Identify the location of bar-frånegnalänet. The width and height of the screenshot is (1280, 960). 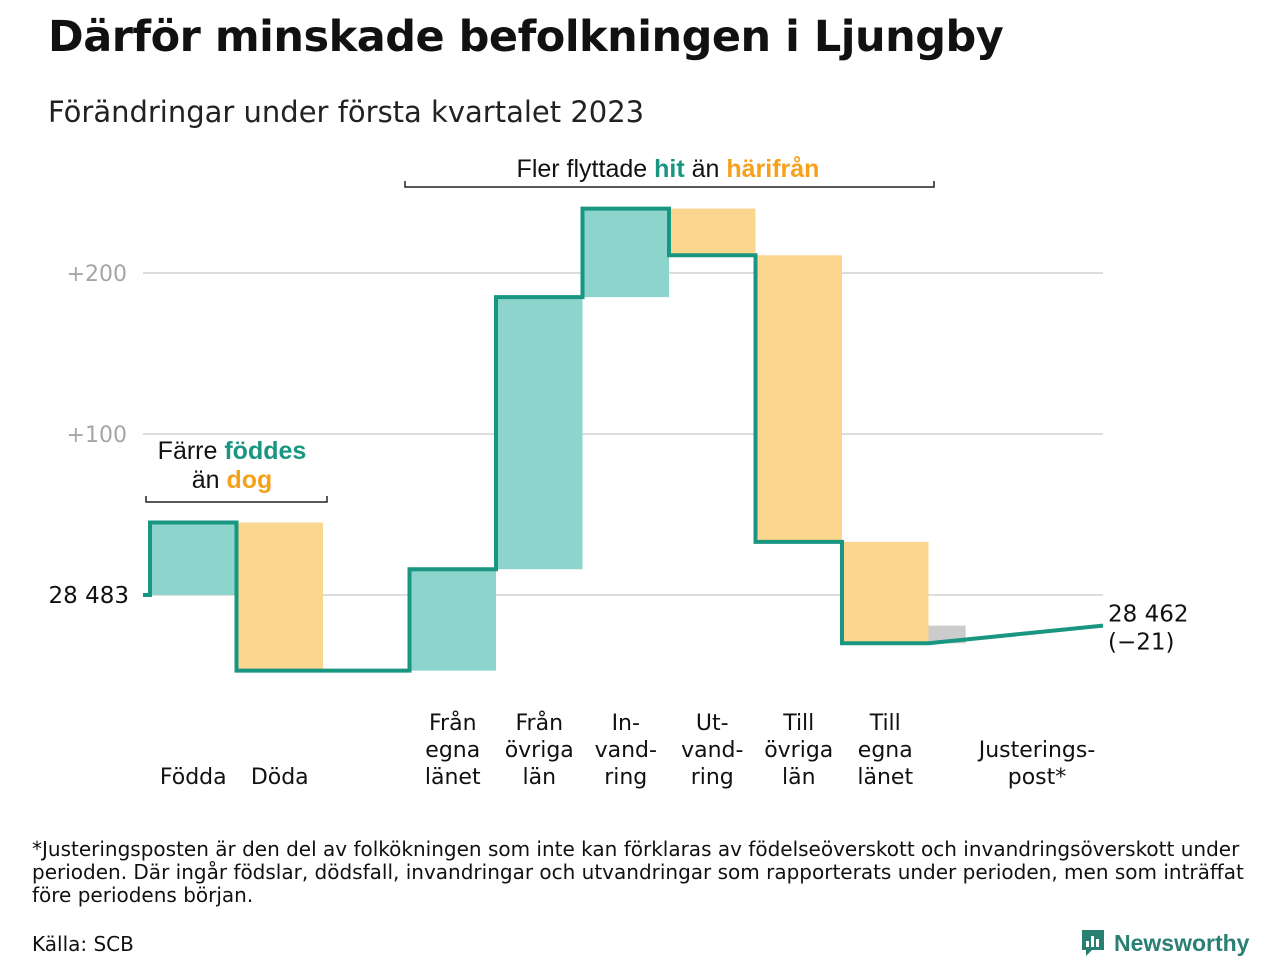
(452, 620).